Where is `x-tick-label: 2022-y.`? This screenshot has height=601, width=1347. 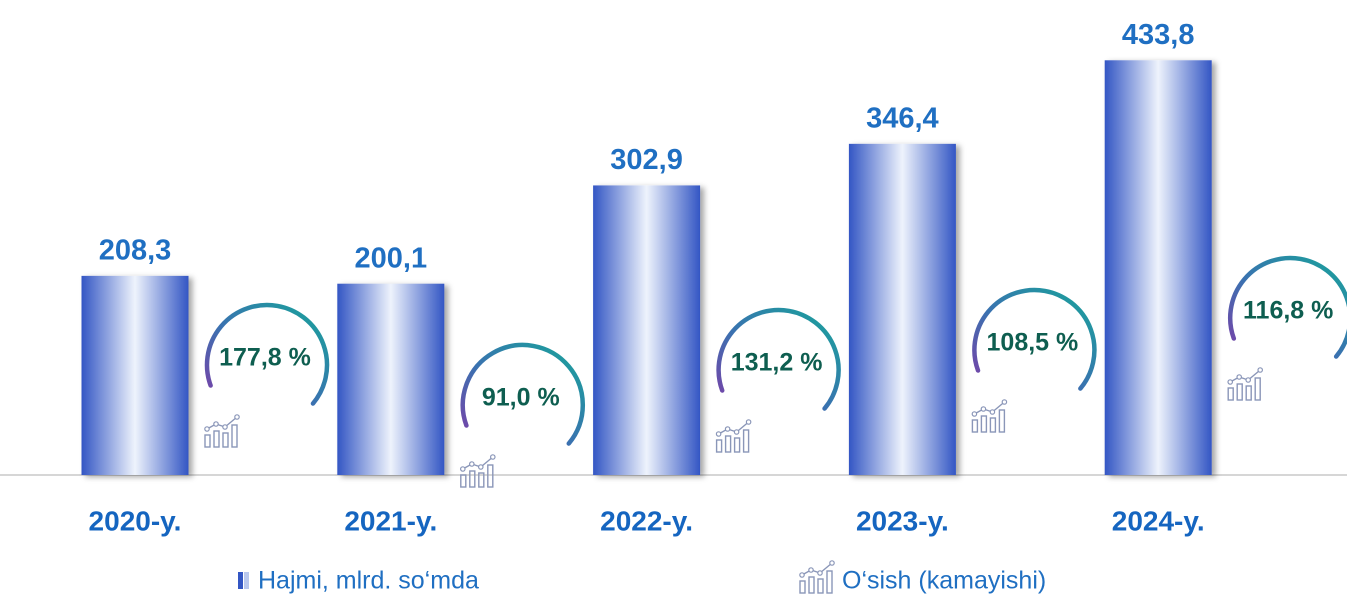
x-tick-label: 2022-y. is located at coordinates (646, 520).